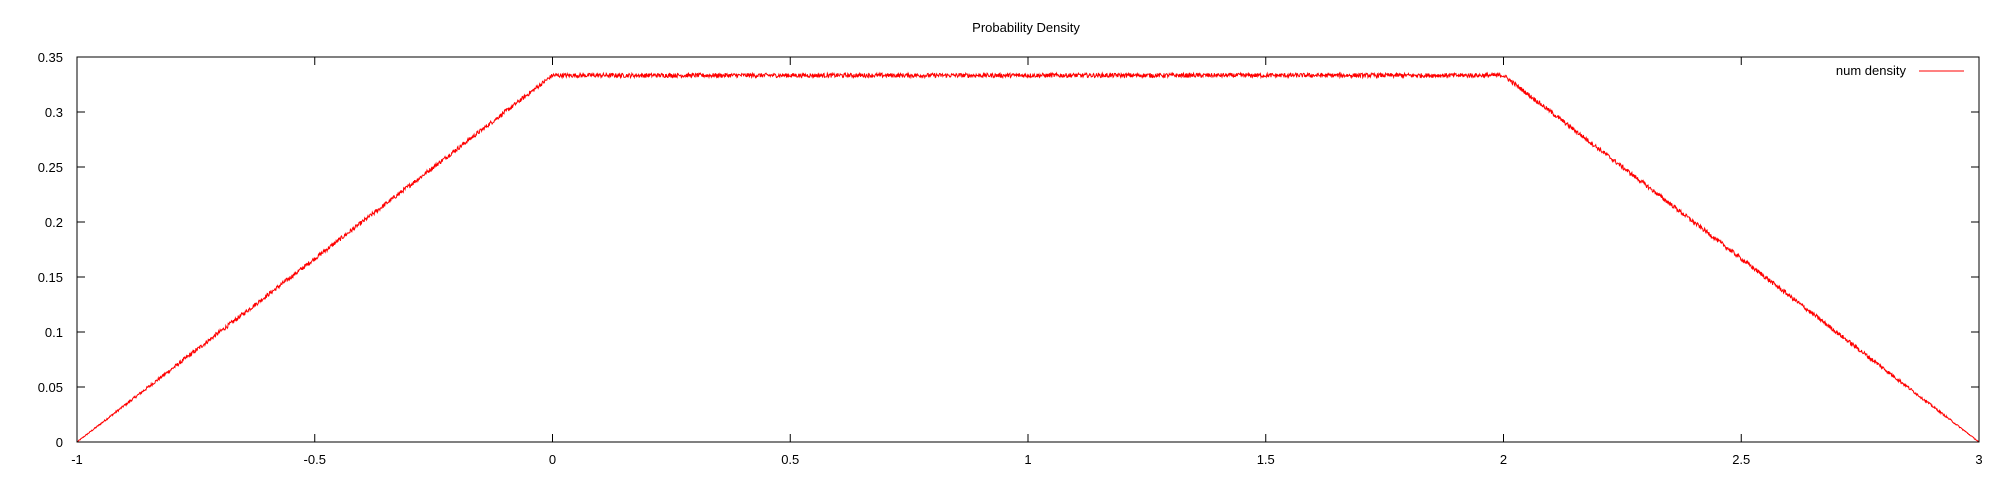 This screenshot has width=2000, height=480. Describe the element at coordinates (50, 387) in the screenshot. I see `y-tick-label: 0.05` at that location.